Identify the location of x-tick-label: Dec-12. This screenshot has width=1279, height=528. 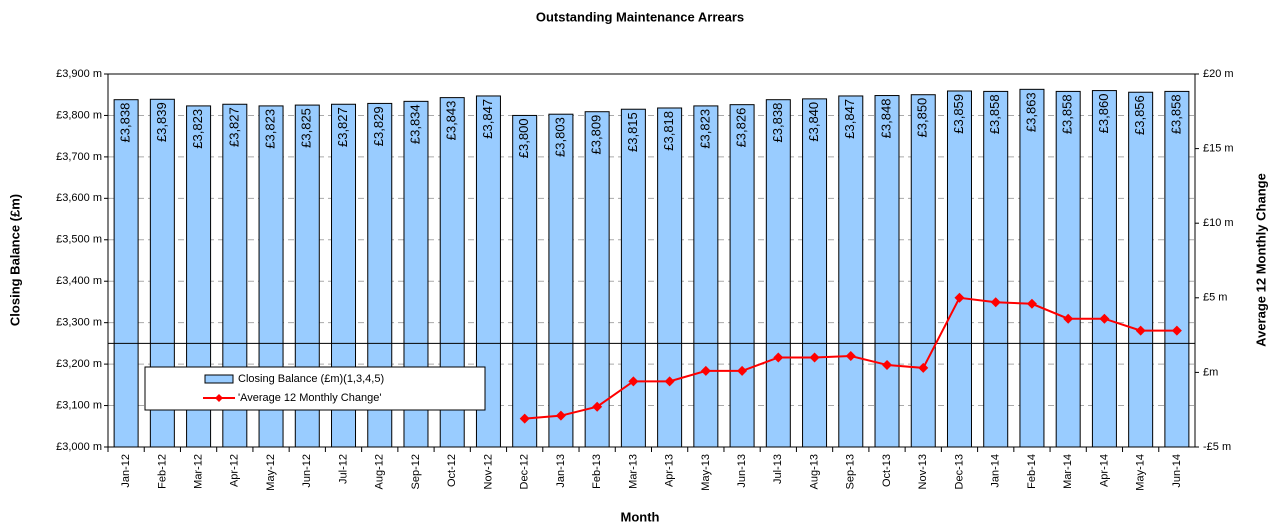
(525, 471).